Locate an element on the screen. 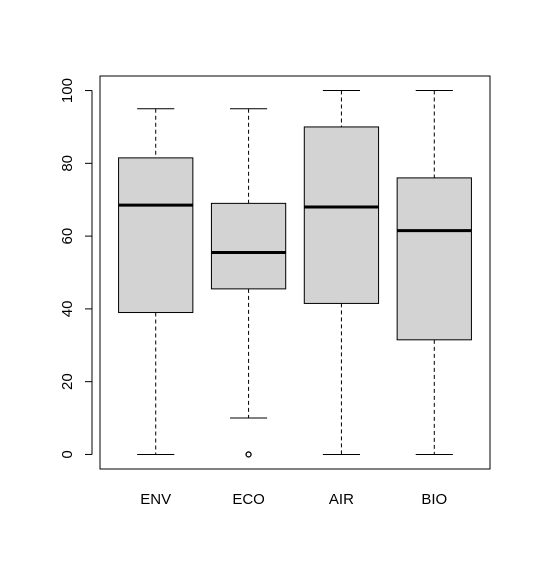 Image resolution: width=554 pixels, height=568 pixels. y-tick-label: 0 is located at coordinates (67, 454).